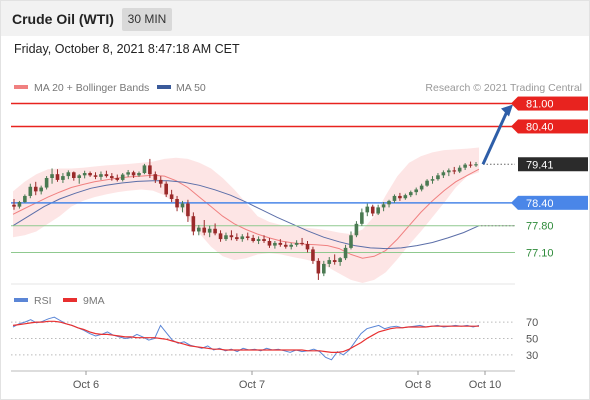 Image resolution: width=590 pixels, height=400 pixels. I want to click on x-tick-label: Oct 6, so click(86, 385).